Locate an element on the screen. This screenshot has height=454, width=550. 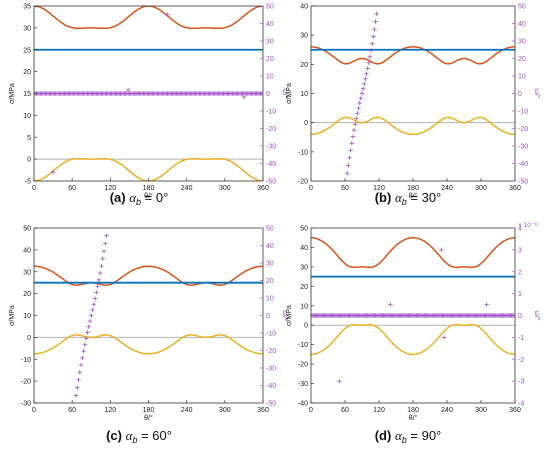
plot-series is located at coordinates (413, 310).